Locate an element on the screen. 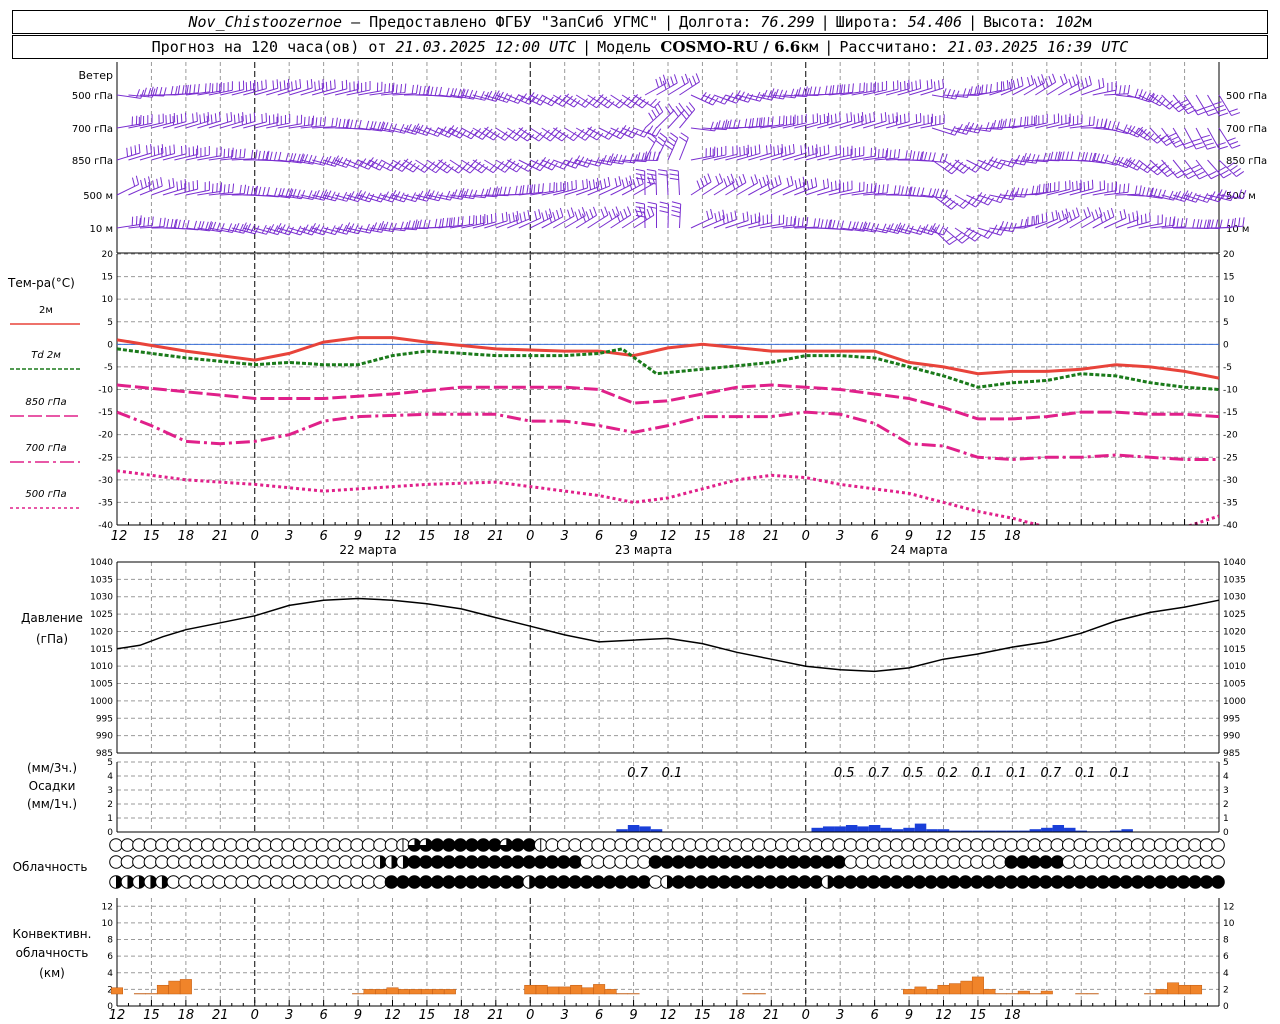 The height and width of the screenshot is (1024, 1280). temp-legend-label: 850 гПа is located at coordinates (45, 402).